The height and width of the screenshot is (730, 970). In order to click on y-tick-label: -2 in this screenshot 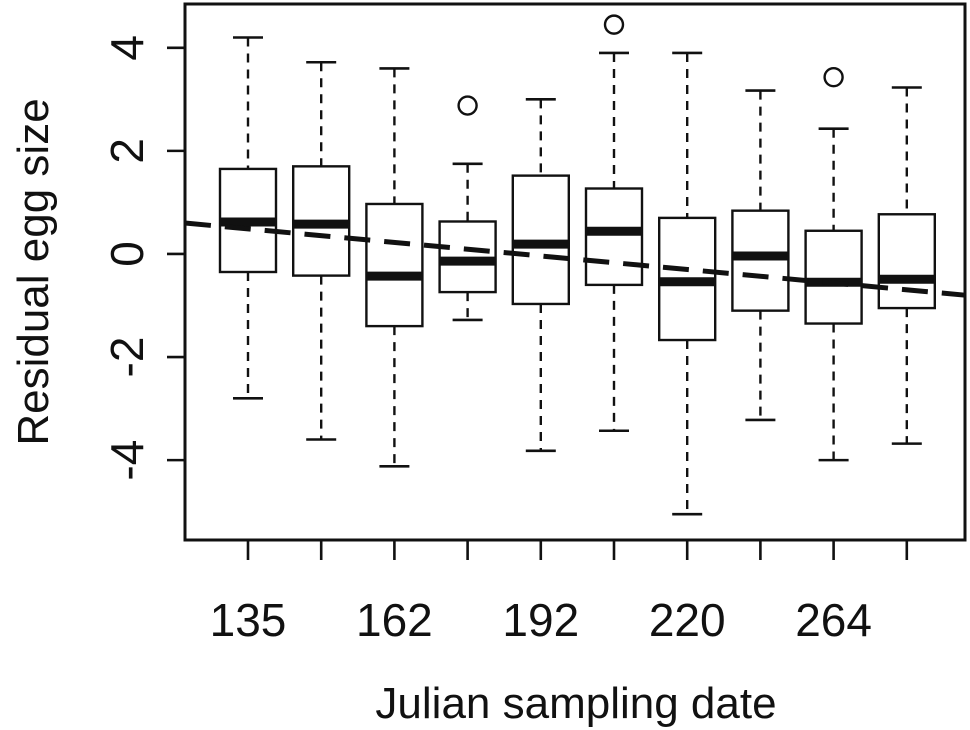, I will do `click(127, 357)`.